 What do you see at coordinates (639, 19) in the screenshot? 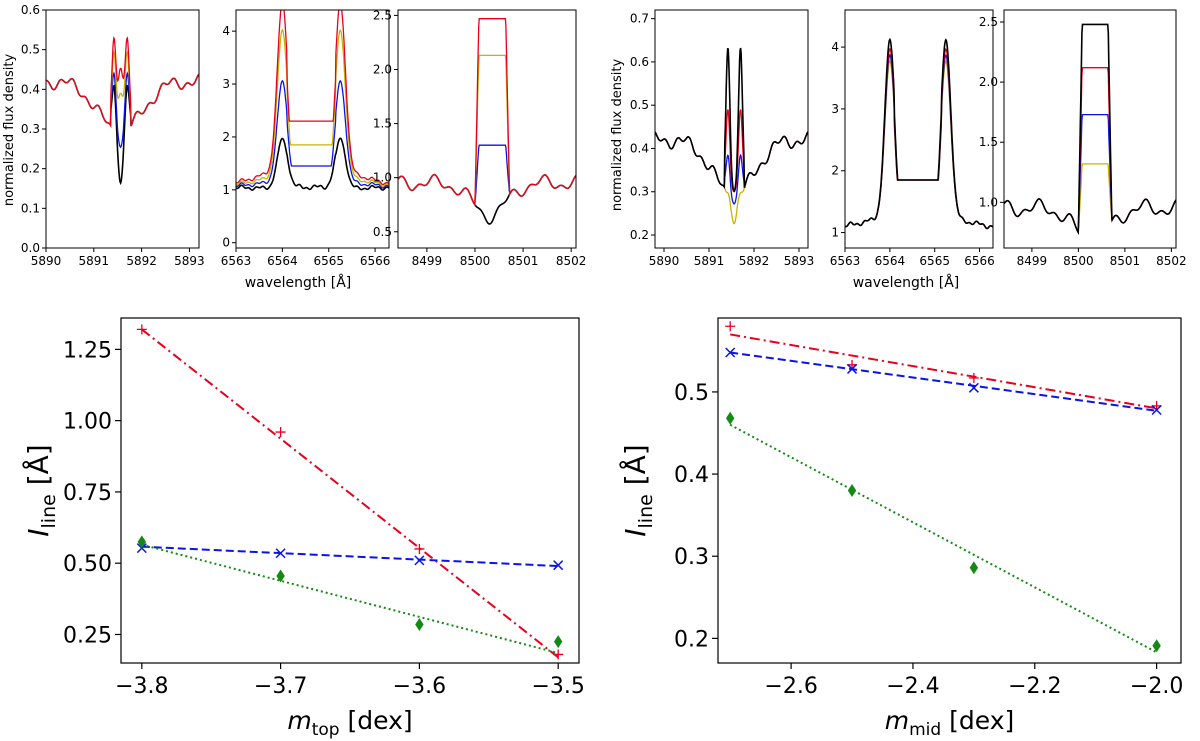
I see `y-tick-label: 0.7` at bounding box center [639, 19].